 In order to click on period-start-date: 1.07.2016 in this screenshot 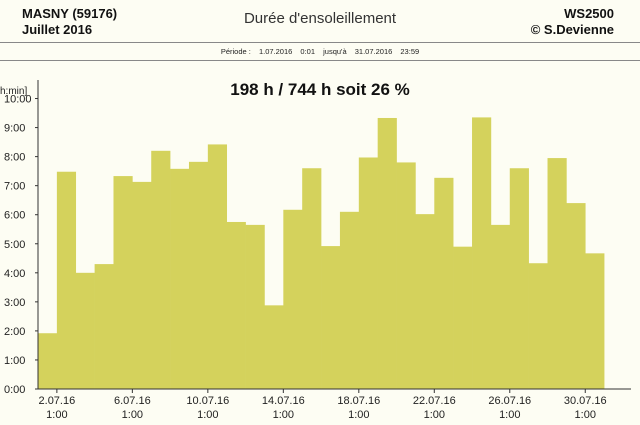, I will do `click(275, 51)`.